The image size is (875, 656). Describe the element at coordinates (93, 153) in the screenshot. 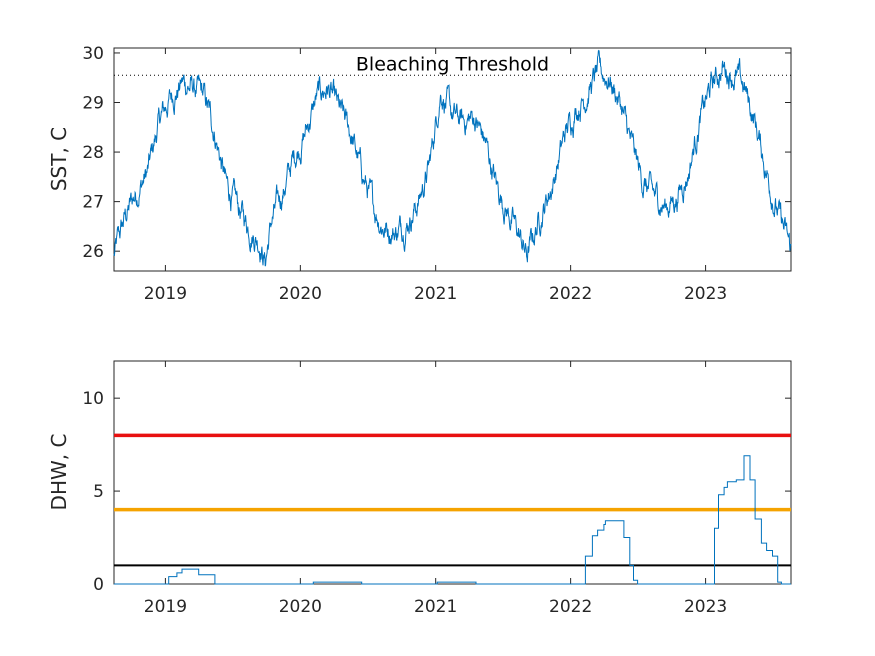

I see `y-tick-label: 28` at that location.